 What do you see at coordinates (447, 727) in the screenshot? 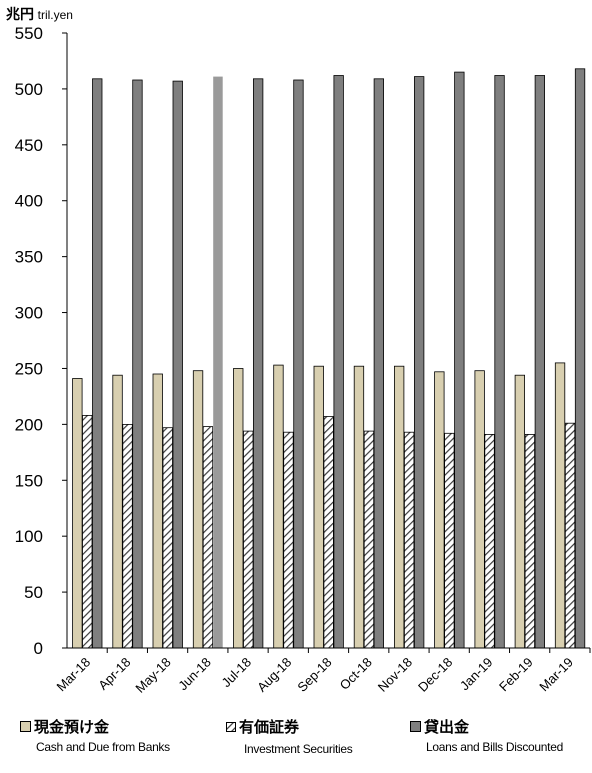
I see `legend-label-loans: 貸出金` at bounding box center [447, 727].